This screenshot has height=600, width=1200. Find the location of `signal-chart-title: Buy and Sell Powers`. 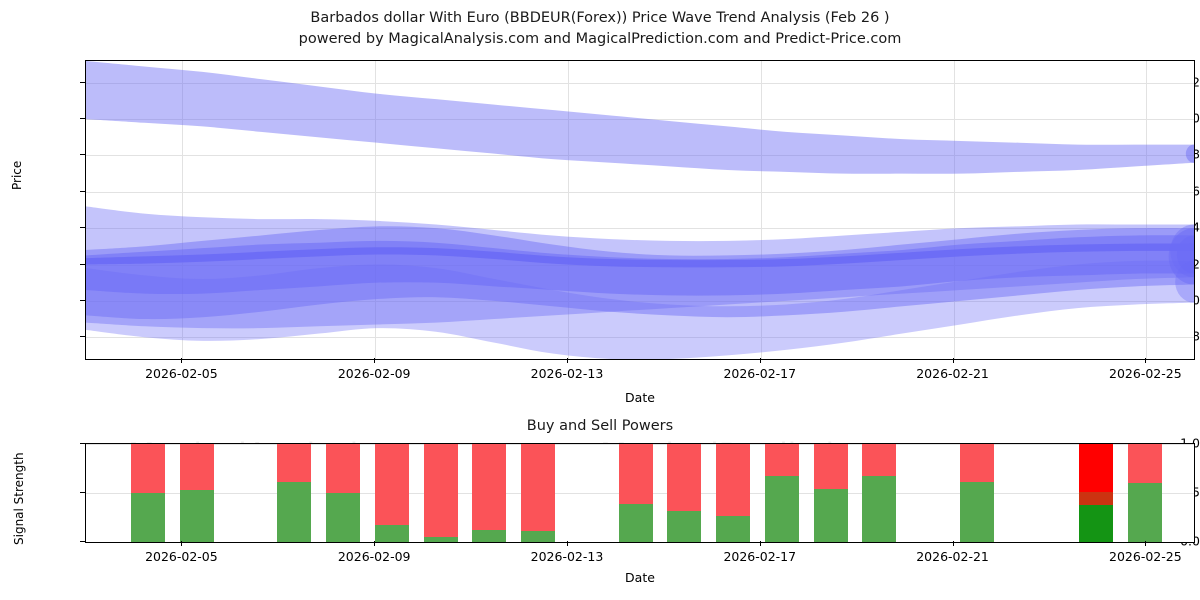

signal-chart-title: Buy and Sell Powers is located at coordinates (600, 426).